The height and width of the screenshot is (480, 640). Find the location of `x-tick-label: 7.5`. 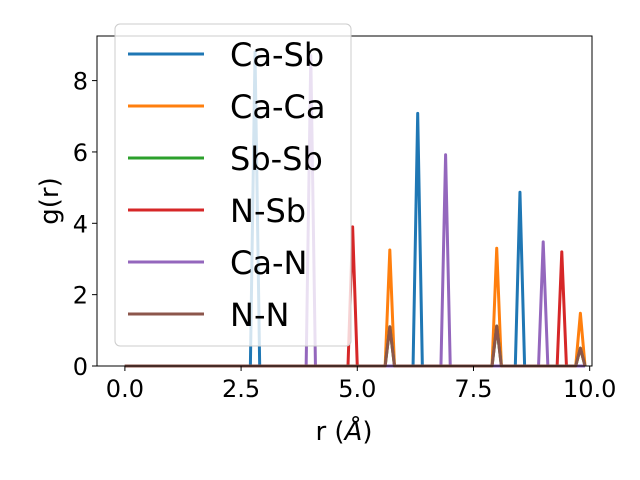

x-tick-label: 7.5 is located at coordinates (473, 389).